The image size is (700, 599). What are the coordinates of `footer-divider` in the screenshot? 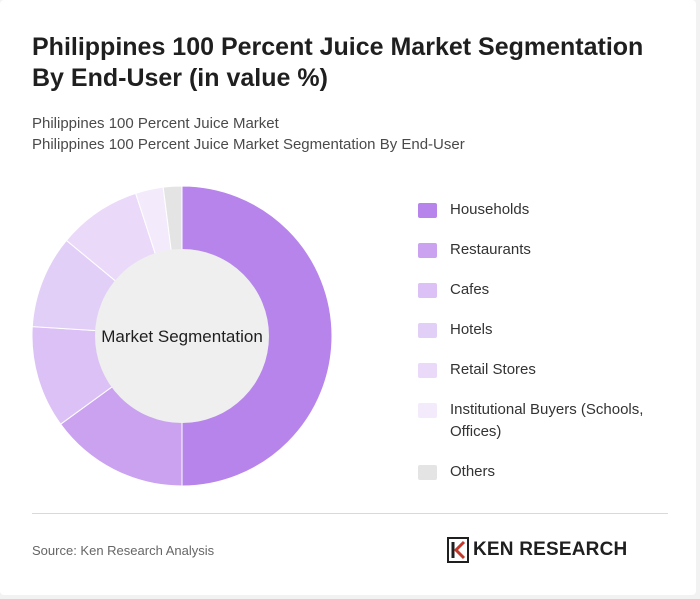 It's located at (350, 513).